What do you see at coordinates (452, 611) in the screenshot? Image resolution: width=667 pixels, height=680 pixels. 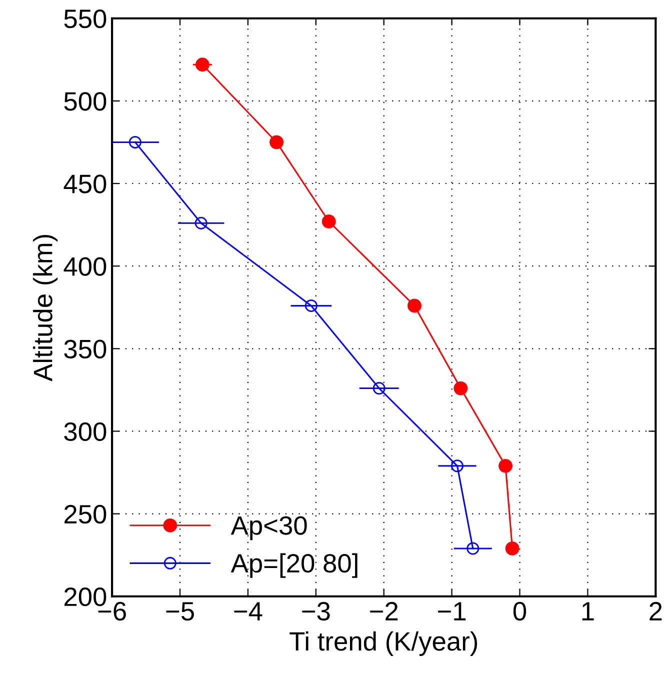 I see `x-tick-label: −1` at bounding box center [452, 611].